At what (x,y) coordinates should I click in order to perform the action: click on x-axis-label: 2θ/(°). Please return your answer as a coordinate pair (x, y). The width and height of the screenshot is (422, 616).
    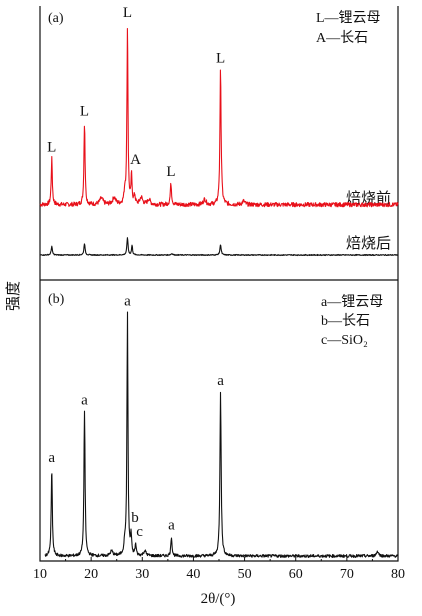
    Looking at the image, I should click on (218, 599).